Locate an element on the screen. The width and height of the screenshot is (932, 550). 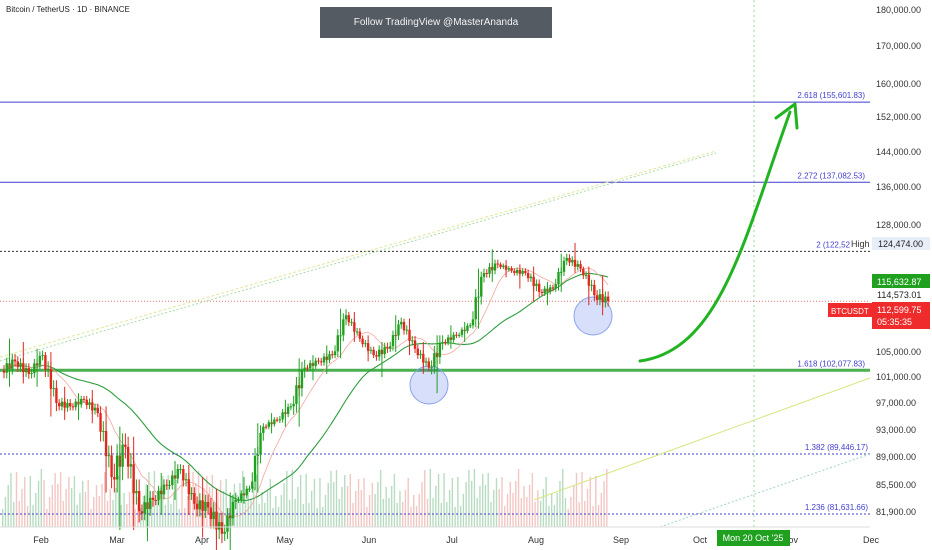
follow-banner: Follow TradingView @MasterAnanda is located at coordinates (436, 22).